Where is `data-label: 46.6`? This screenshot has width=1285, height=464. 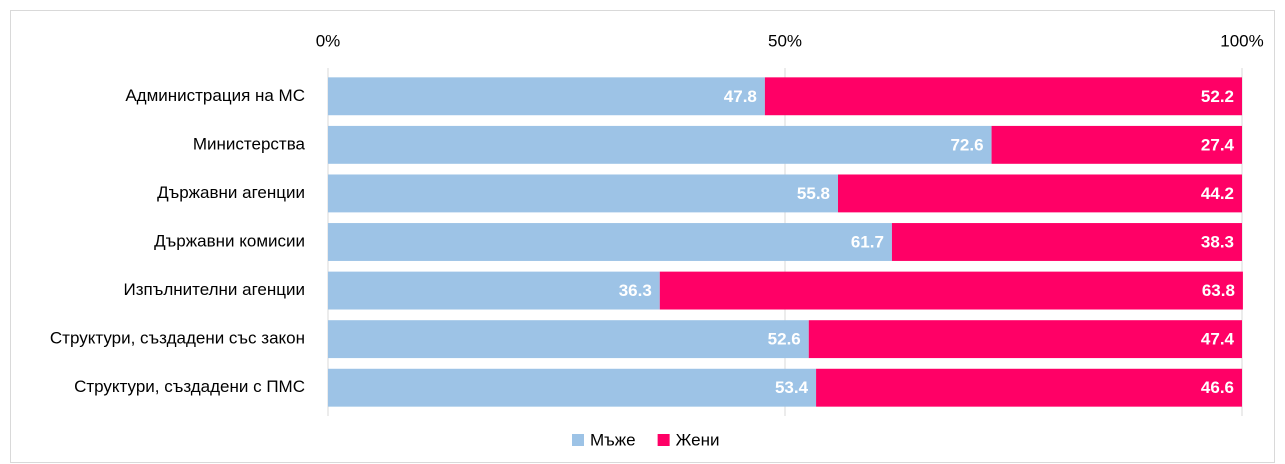
data-label: 46.6 is located at coordinates (1217, 387).